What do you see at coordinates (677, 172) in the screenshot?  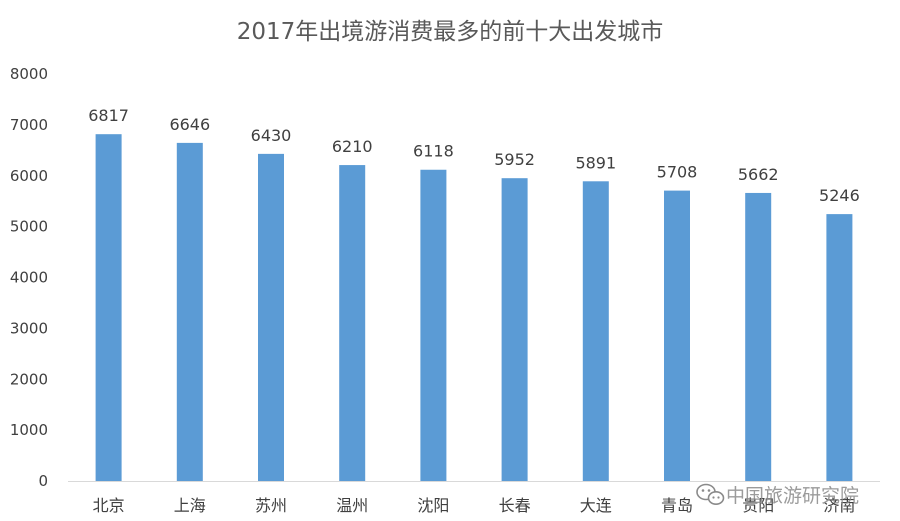 I see `data-label: 5708` at bounding box center [677, 172].